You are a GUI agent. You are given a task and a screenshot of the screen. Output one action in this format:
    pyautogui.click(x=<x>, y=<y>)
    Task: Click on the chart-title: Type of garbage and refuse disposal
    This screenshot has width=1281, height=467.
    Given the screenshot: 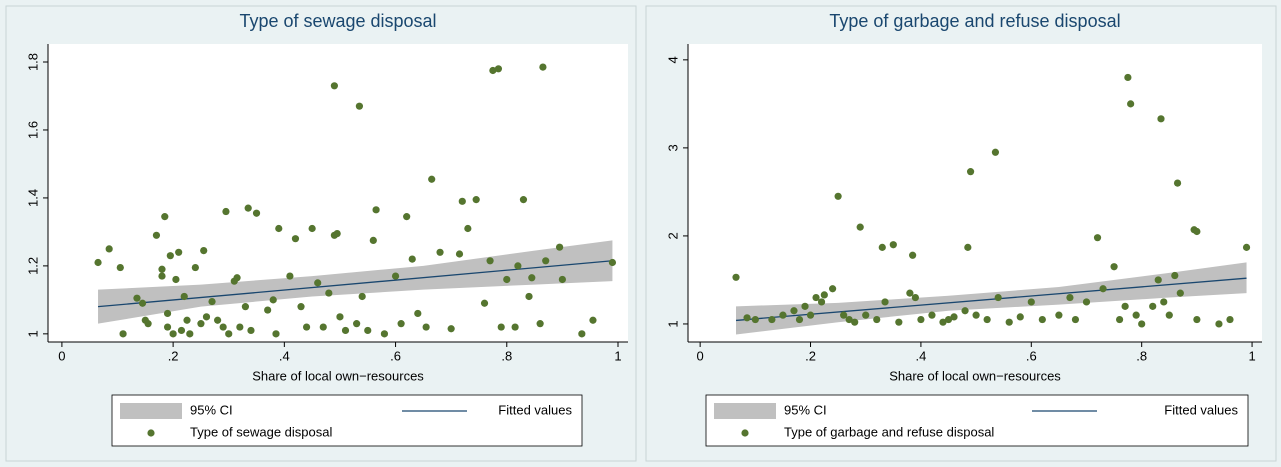 What is the action you would take?
    pyautogui.click(x=974, y=21)
    